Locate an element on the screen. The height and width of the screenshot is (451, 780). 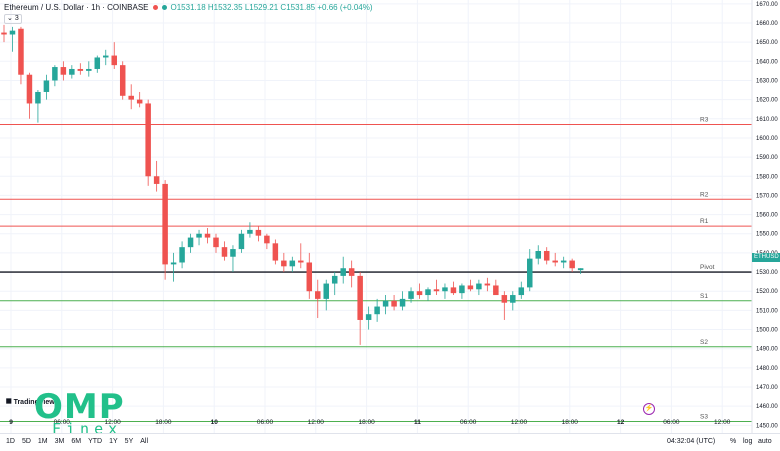
range-button-1d: 1D is located at coordinates (10, 441).